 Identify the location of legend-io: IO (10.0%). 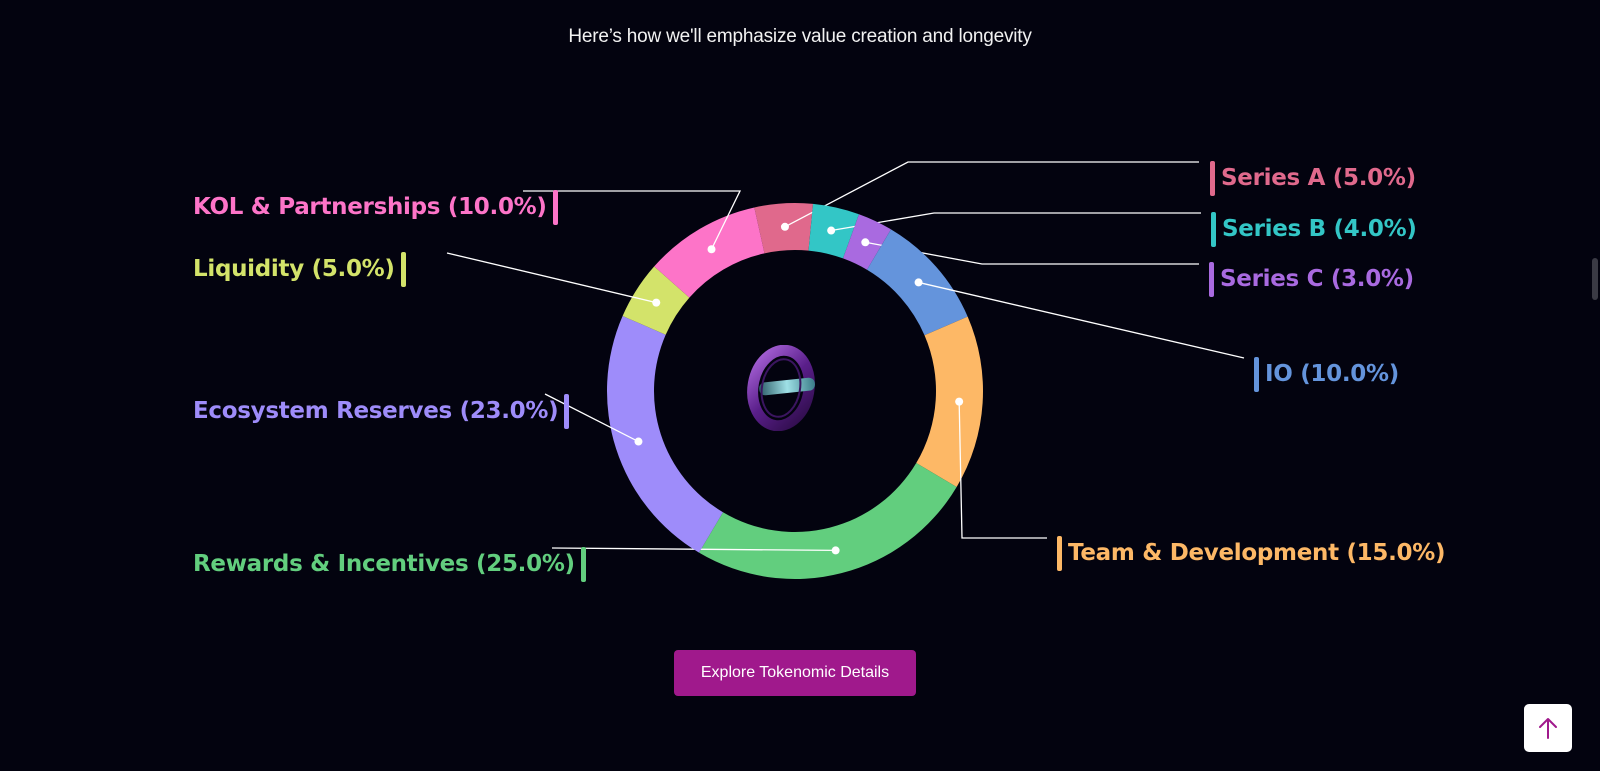
(1326, 374).